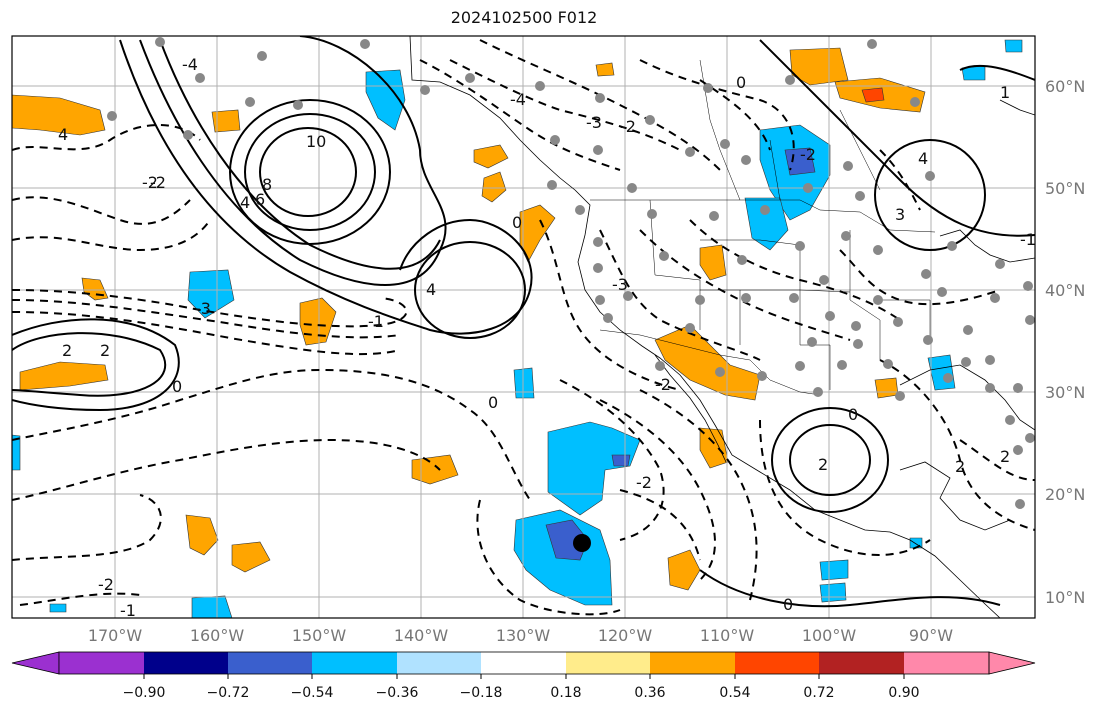  I want to click on contour-label: 8, so click(267, 184).